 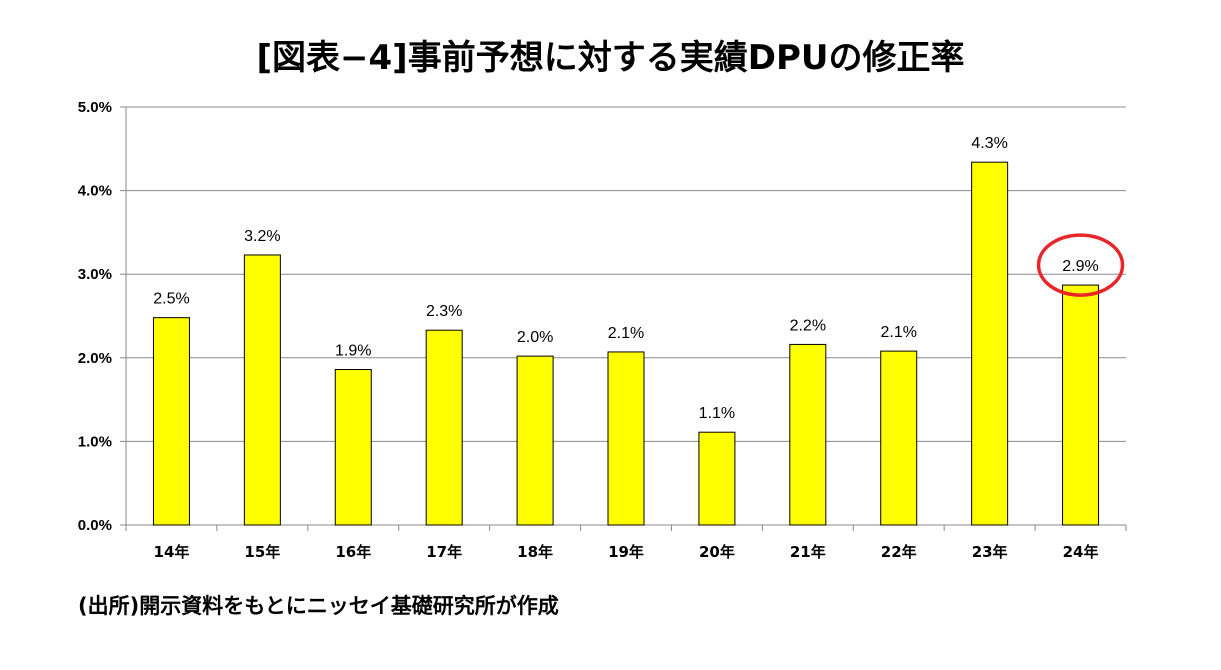 What do you see at coordinates (95, 441) in the screenshot?
I see `y-tick-label: 1.0%` at bounding box center [95, 441].